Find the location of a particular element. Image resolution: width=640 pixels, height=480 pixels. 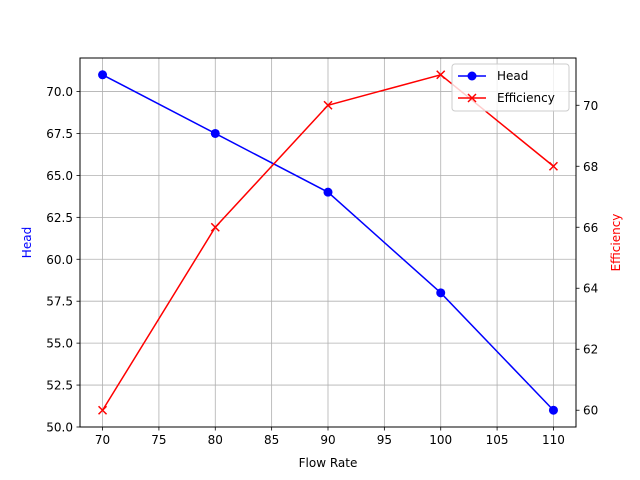

right-tick-label: 66 is located at coordinates (590, 228).